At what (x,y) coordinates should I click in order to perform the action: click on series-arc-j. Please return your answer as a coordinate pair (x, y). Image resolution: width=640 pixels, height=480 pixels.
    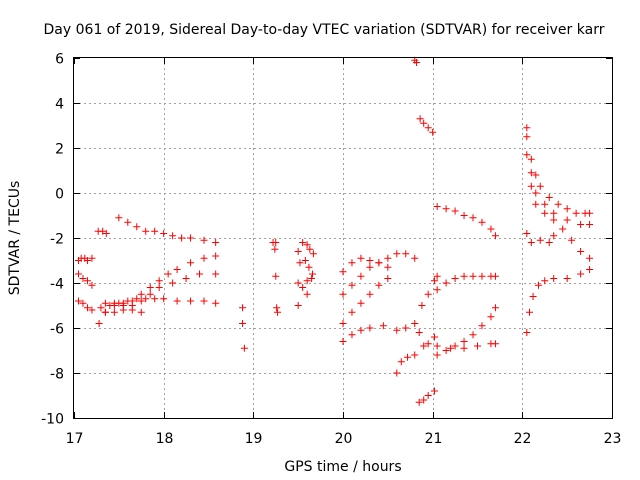
    Looking at the image, I should click on (243, 328).